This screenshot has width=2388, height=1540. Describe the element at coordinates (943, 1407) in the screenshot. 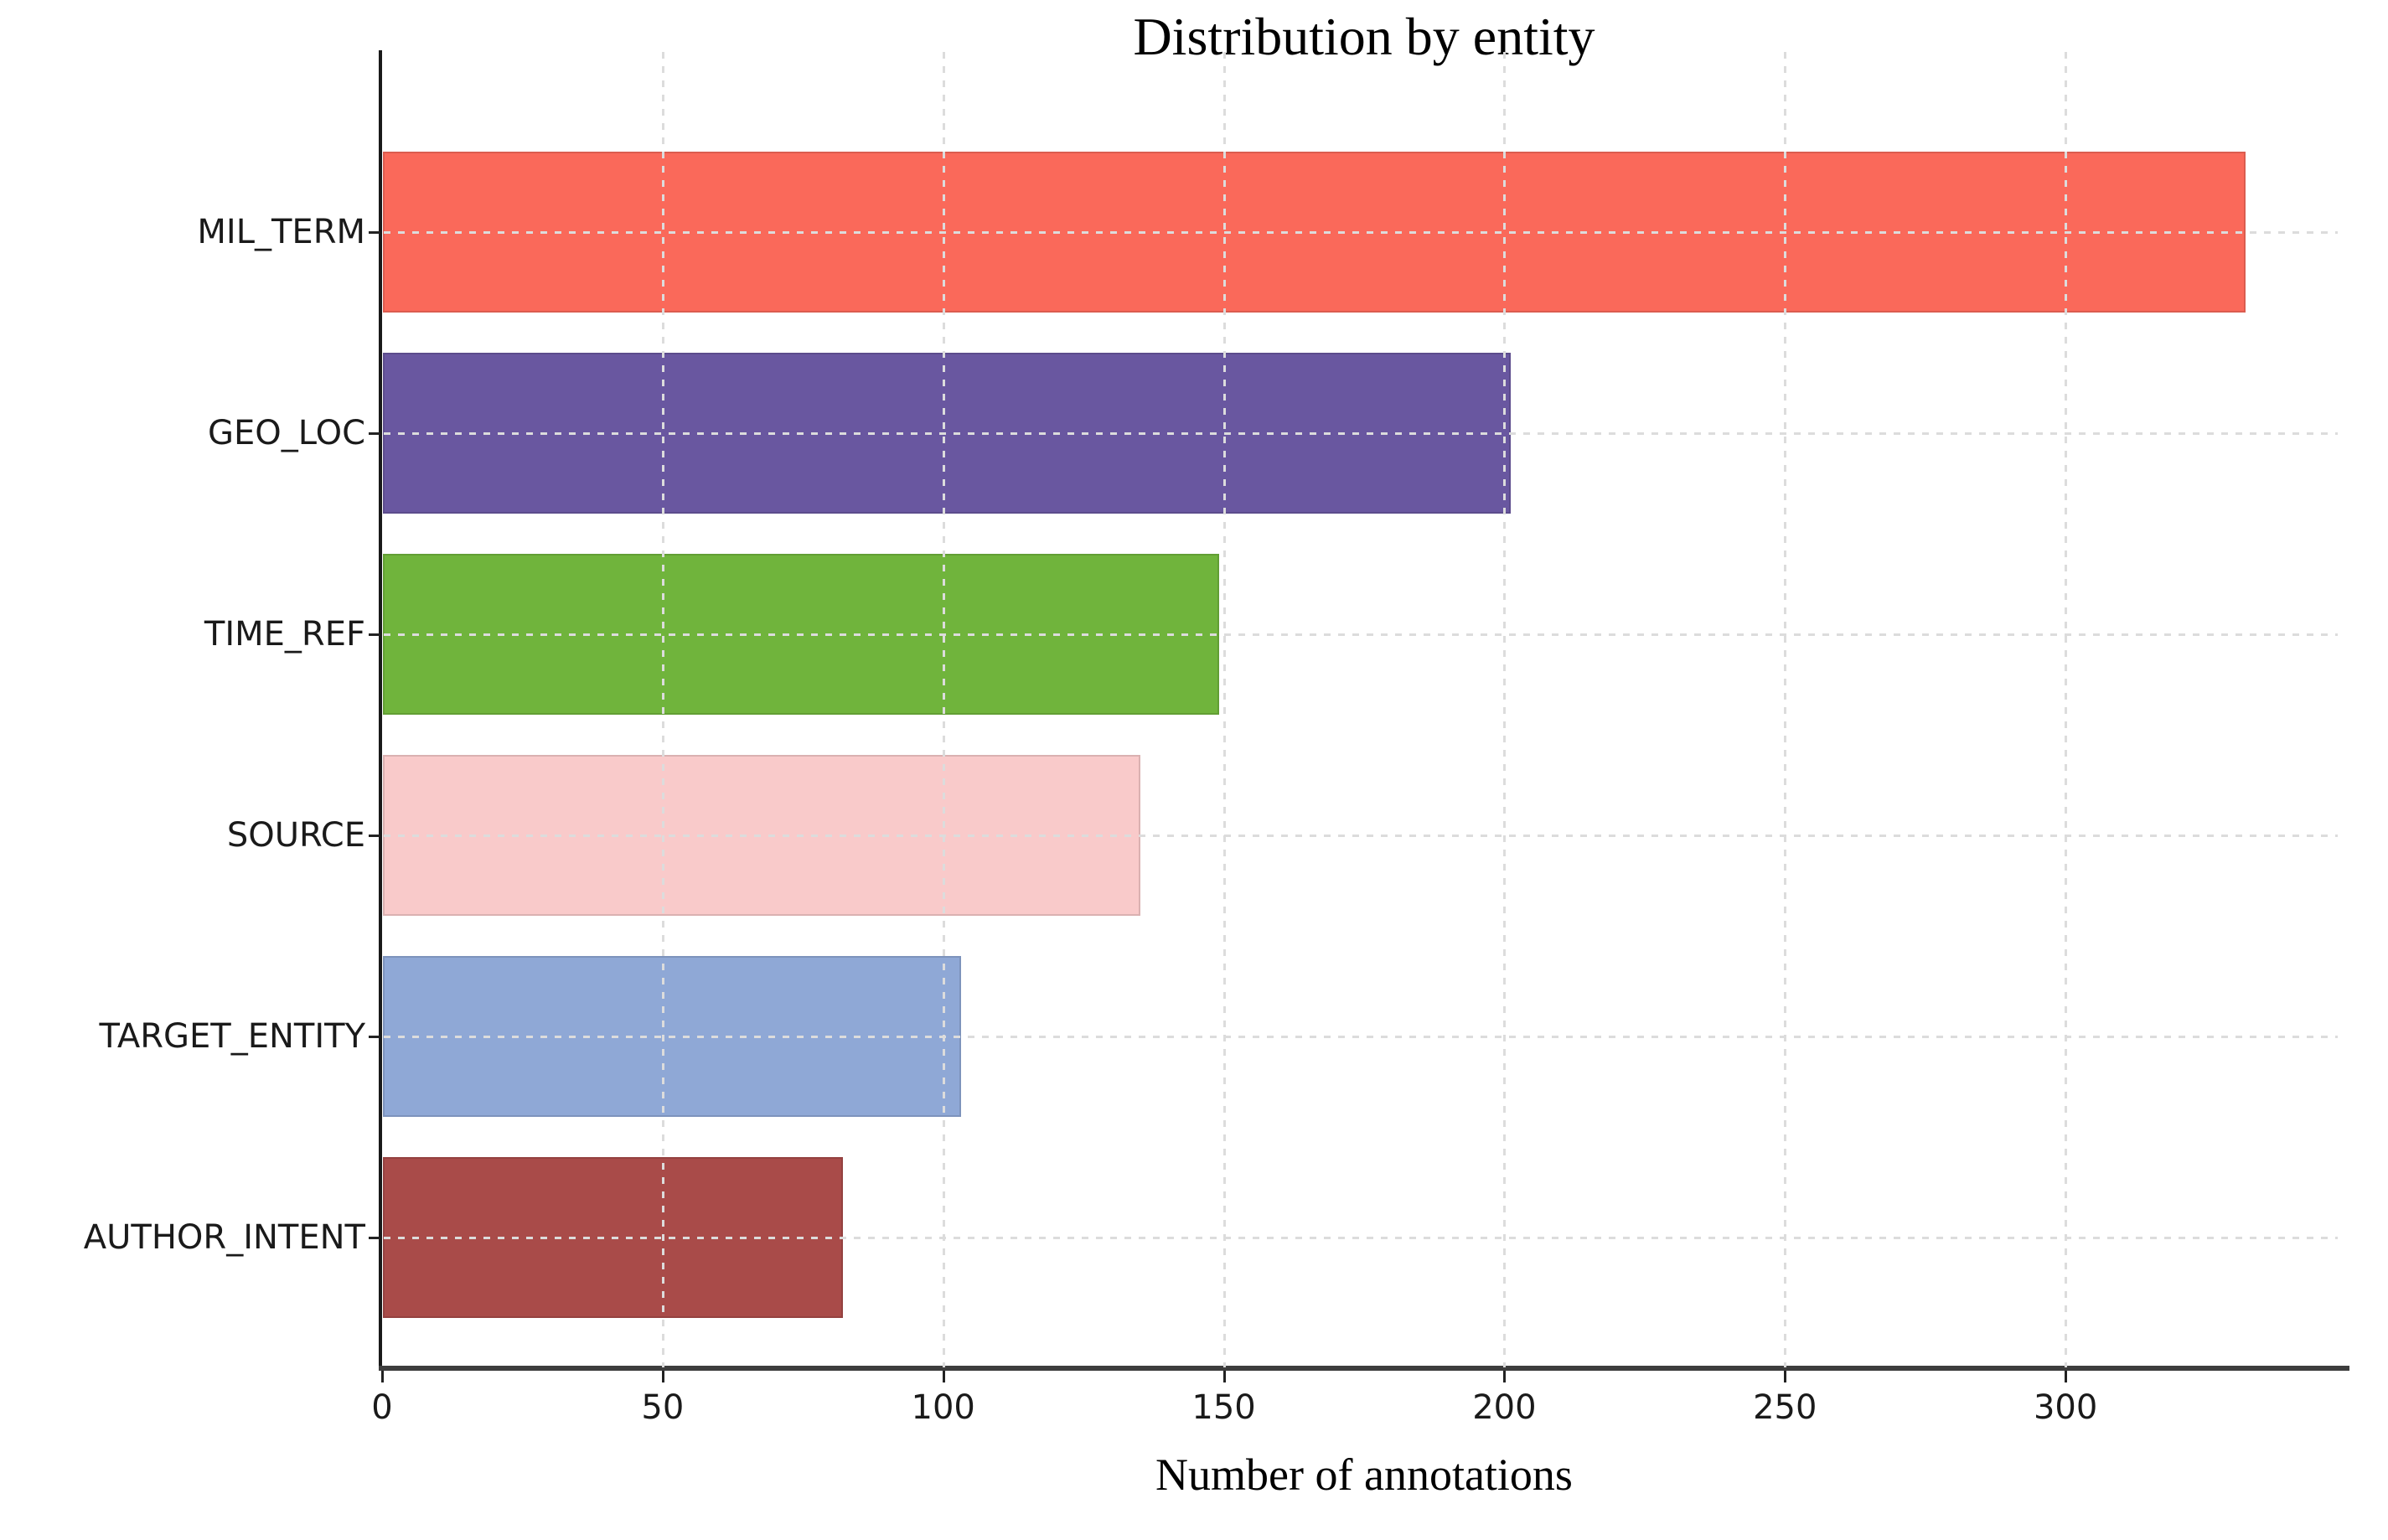

I see `x-tick-label: 100` at that location.